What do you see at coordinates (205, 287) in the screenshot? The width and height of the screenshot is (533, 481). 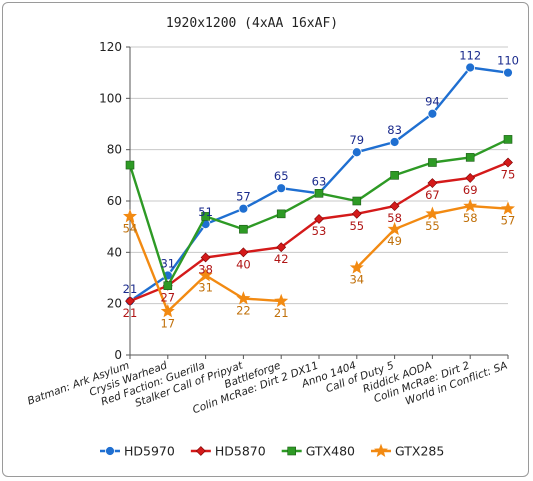 I see `data-label-gtx285: 31` at bounding box center [205, 287].